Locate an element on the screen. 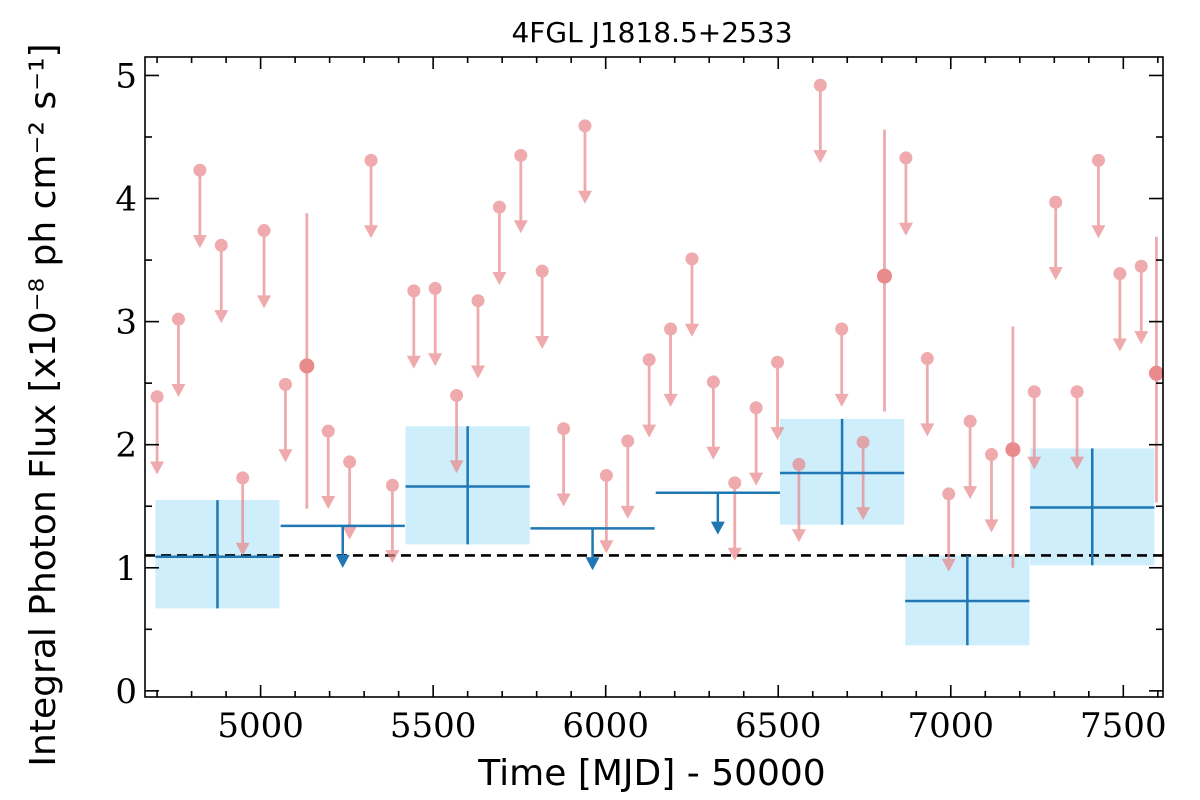 This screenshot has width=1200, height=800. y-tick-label: 3 is located at coordinates (126, 323).